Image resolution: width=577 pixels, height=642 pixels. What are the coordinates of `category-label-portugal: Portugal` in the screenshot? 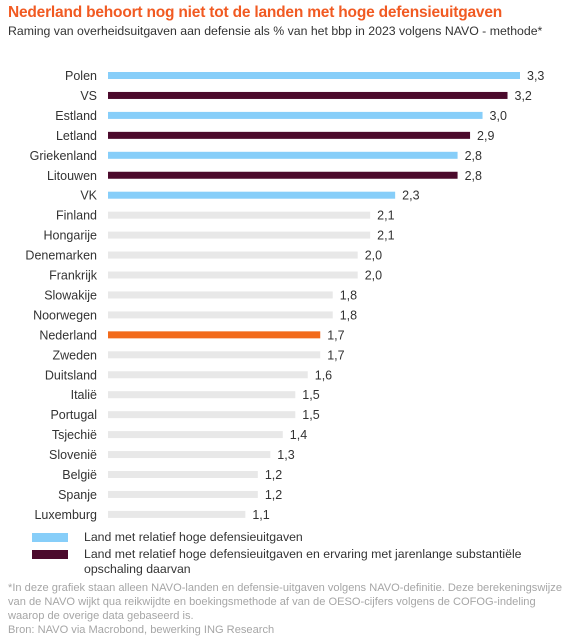 It's located at (73, 415).